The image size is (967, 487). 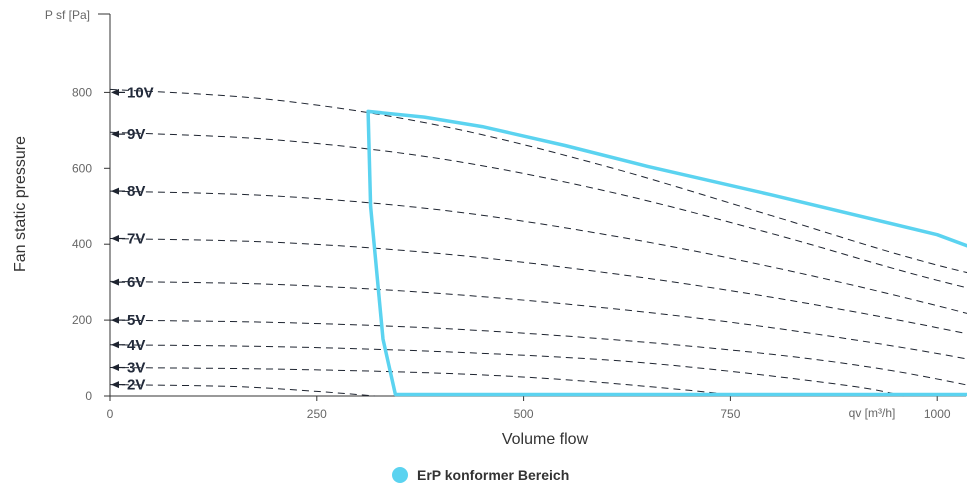 I want to click on y-tick-label: 200, so click(x=82, y=320).